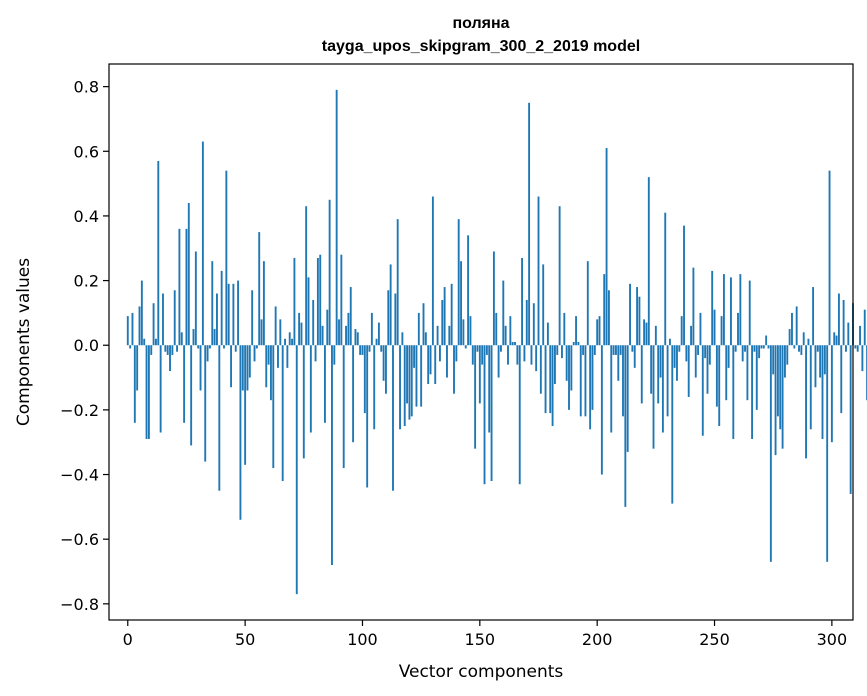 The image size is (867, 696). I want to click on y-tick-label-7: 0.6, so click(86, 151).